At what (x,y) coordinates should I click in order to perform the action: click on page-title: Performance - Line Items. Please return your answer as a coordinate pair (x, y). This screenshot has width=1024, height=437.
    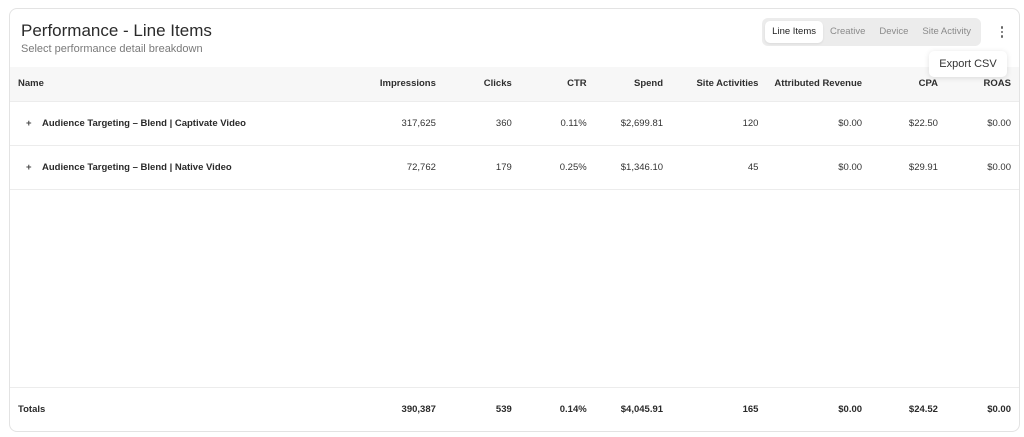
    Looking at the image, I should click on (116, 30).